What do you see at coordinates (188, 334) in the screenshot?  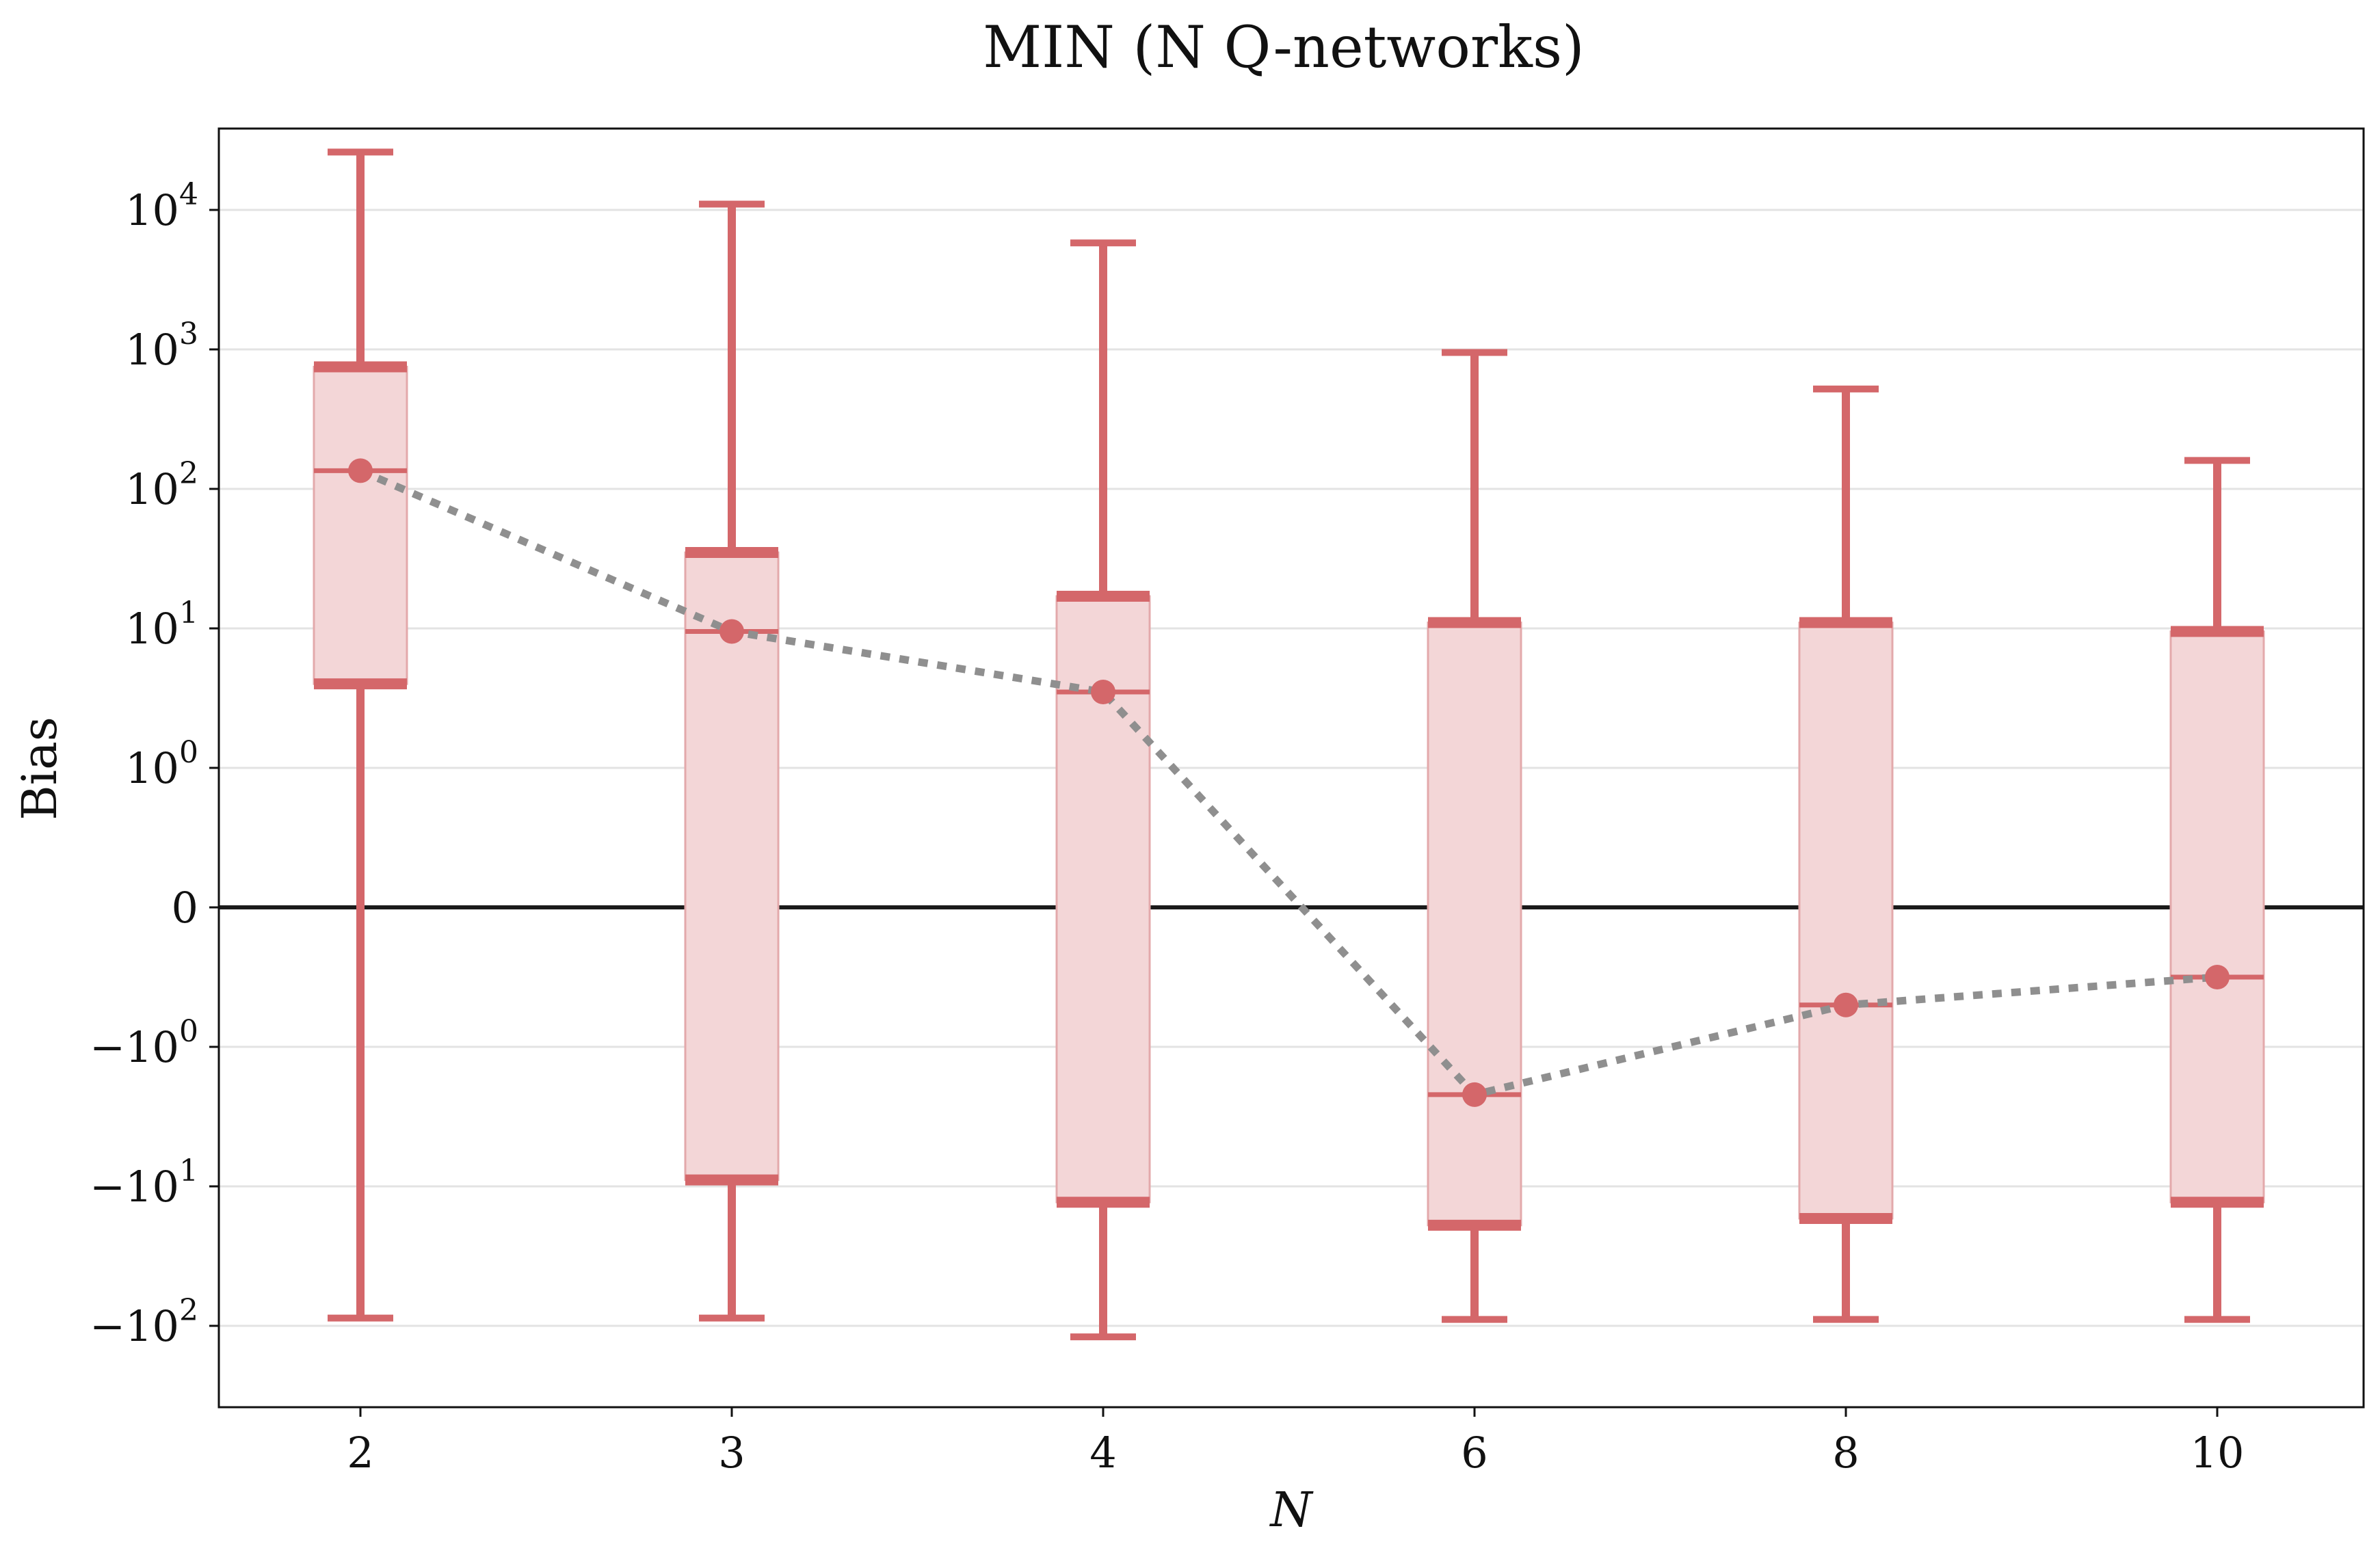 I see `y-tick-exponent: 3` at bounding box center [188, 334].